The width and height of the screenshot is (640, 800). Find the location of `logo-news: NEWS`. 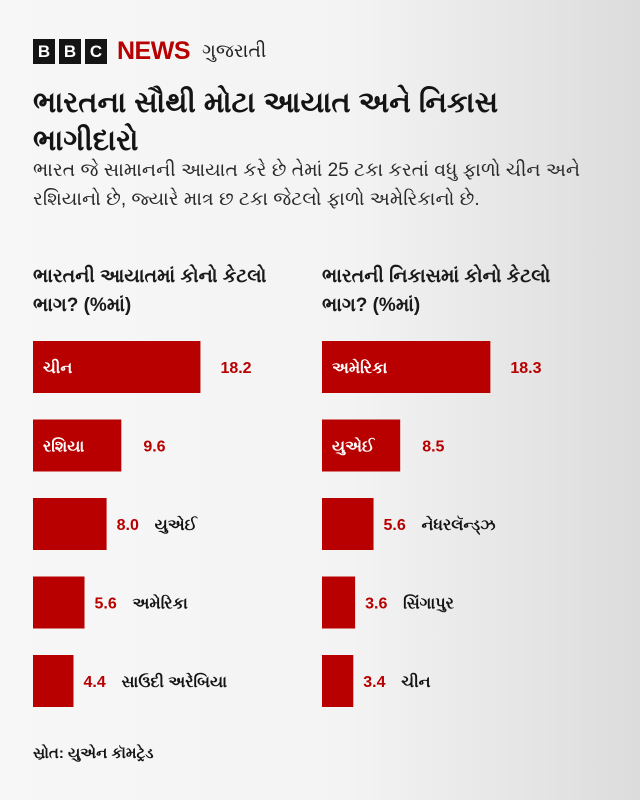

logo-news: NEWS is located at coordinates (154, 51).